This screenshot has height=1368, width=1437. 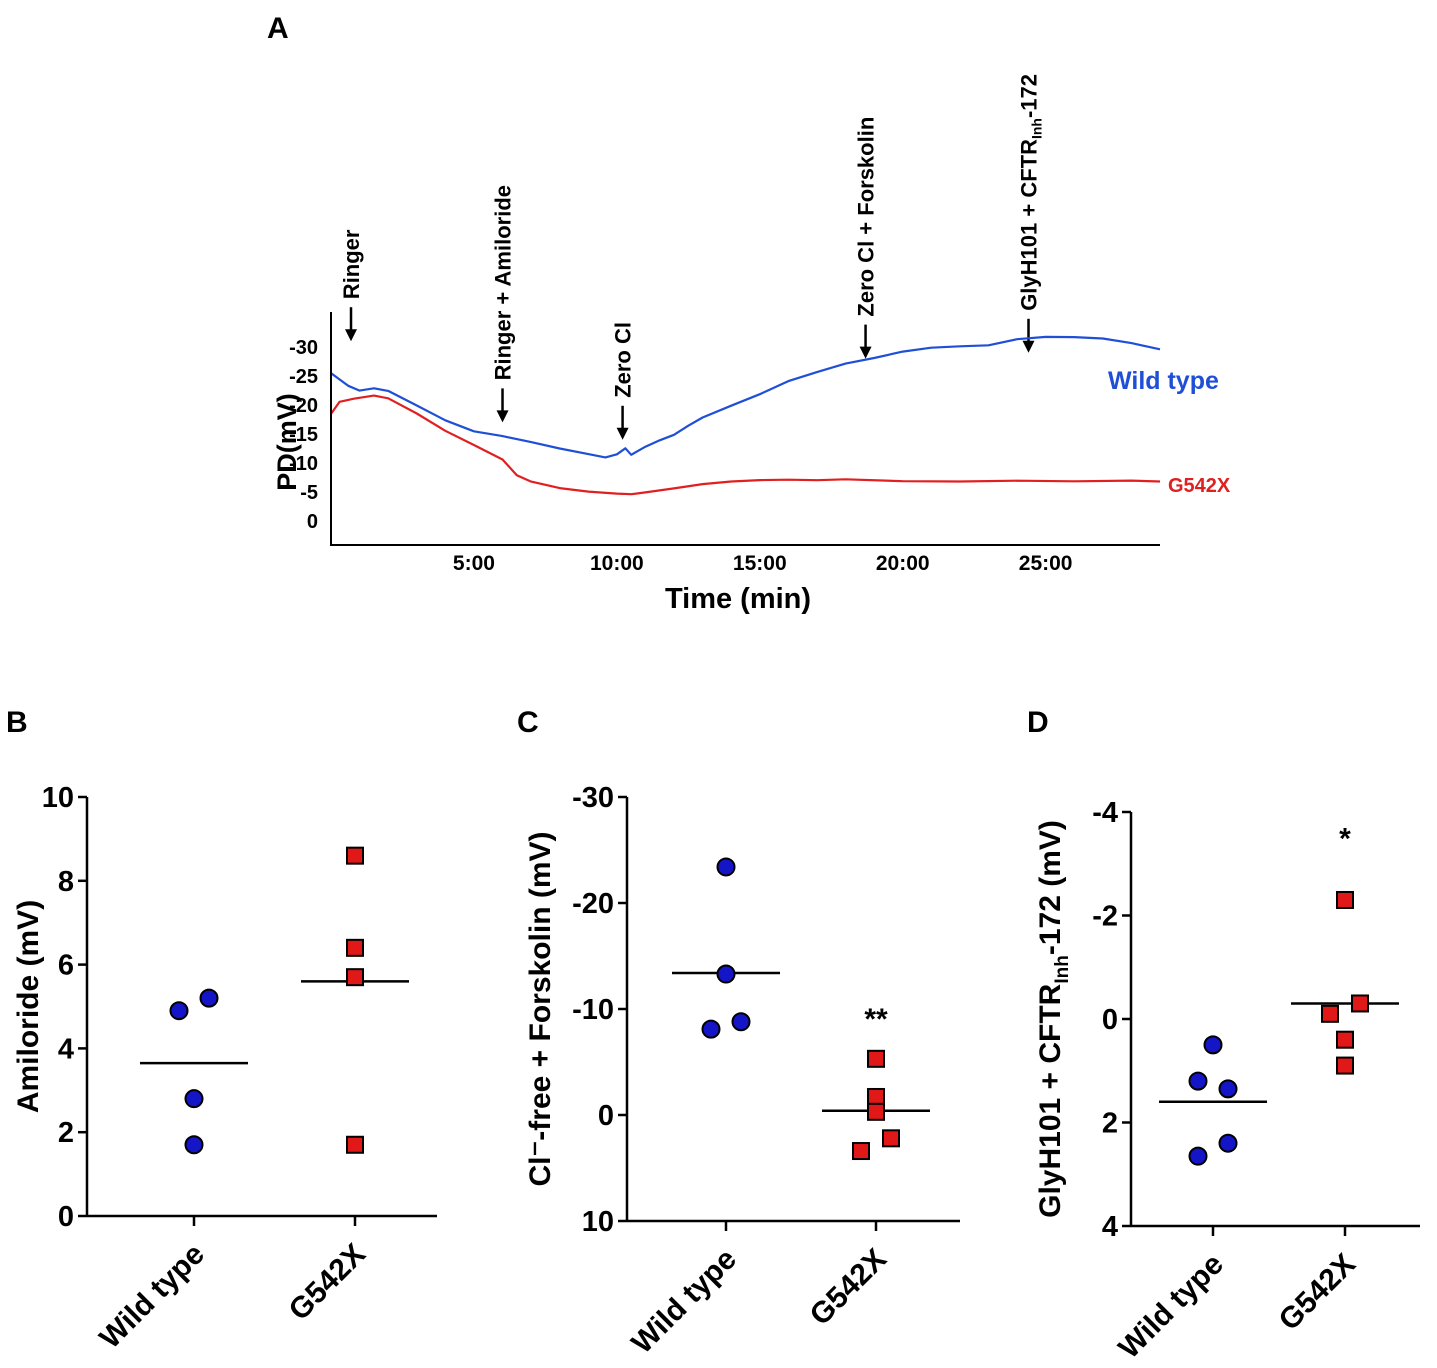 I want to click on y-axis-title: GlyH101 + CFTRInh-172 (mV), so click(x=1053, y=1019).